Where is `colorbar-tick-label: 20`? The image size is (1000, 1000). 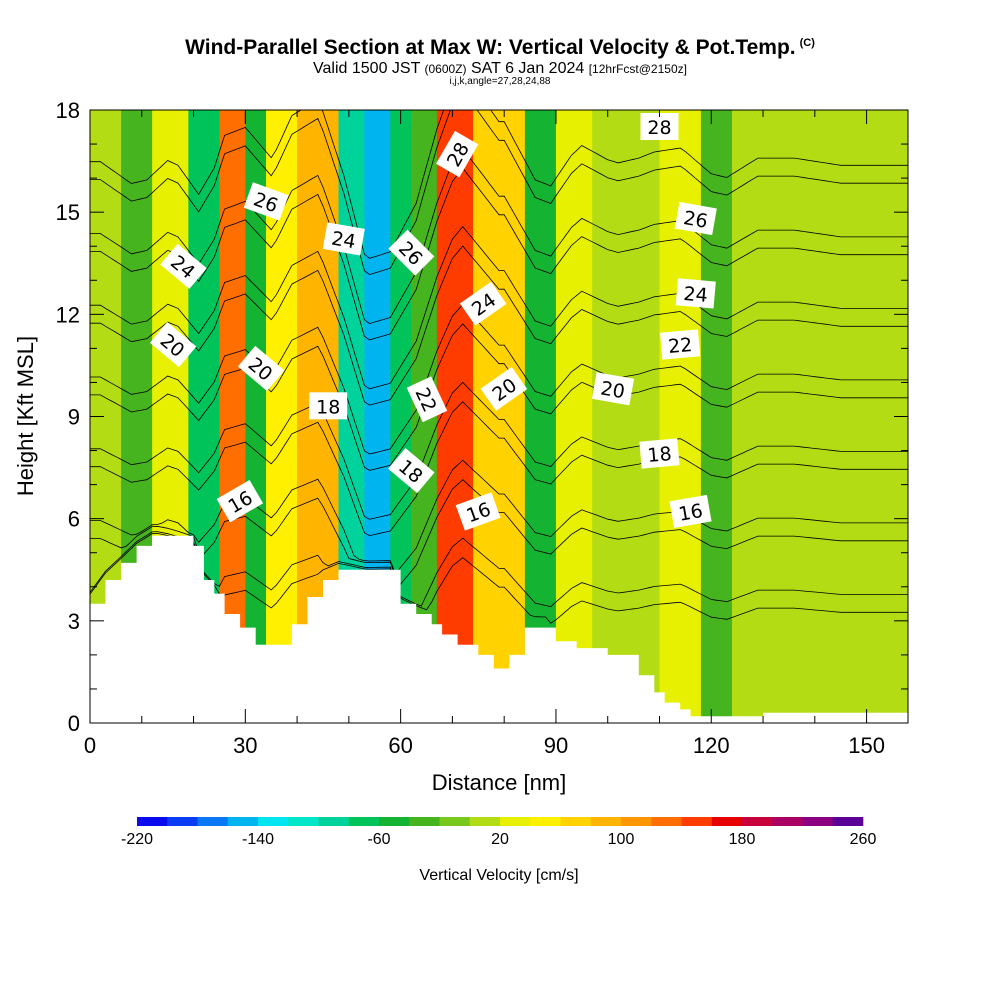 colorbar-tick-label: 20 is located at coordinates (500, 839).